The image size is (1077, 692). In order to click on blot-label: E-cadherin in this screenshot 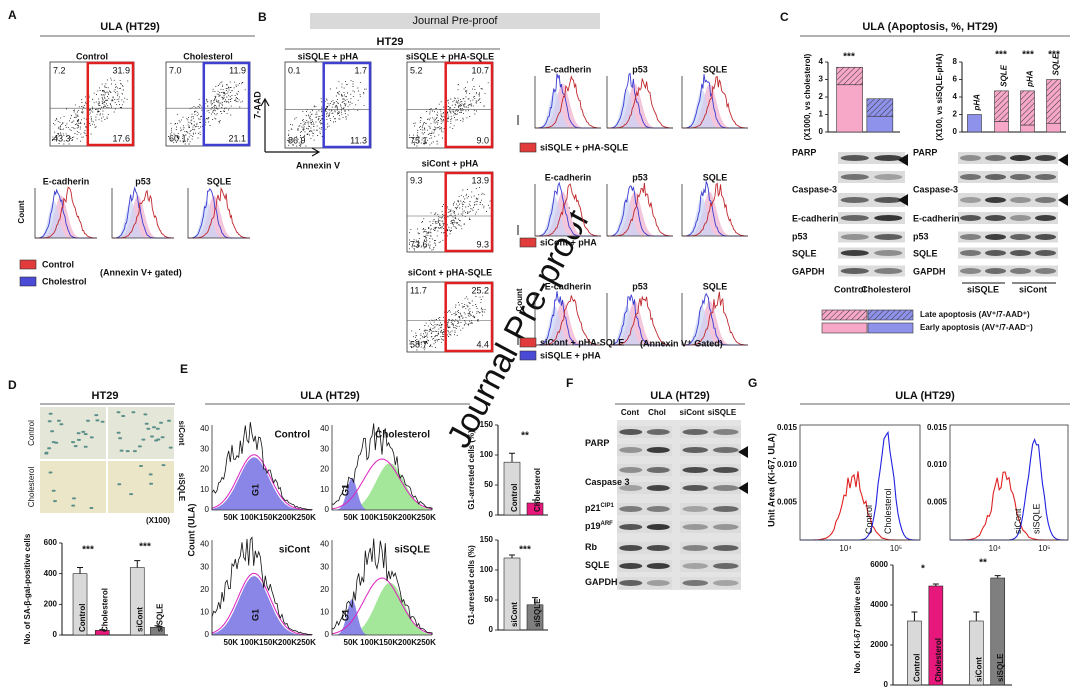, I will do `click(936, 218)`.